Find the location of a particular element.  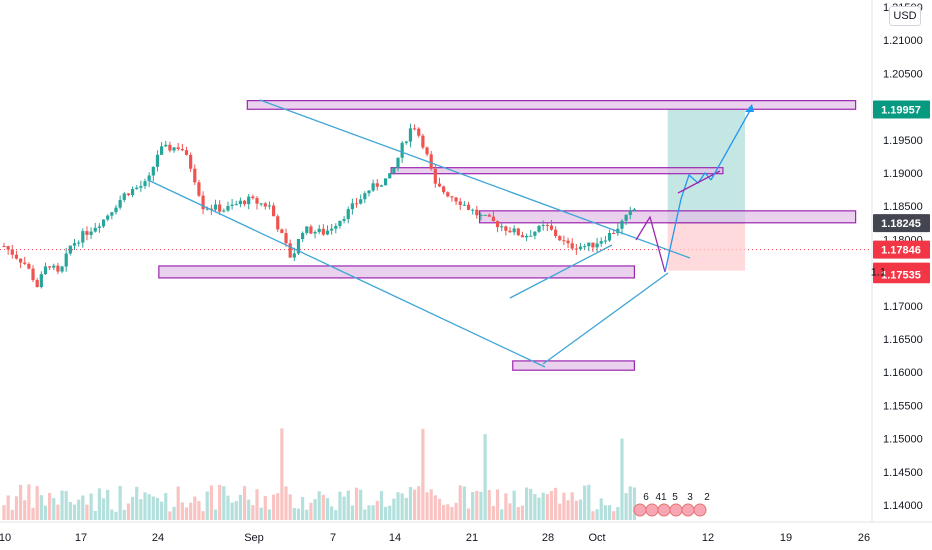

y-tick-label: 1.19500 is located at coordinates (903, 141).